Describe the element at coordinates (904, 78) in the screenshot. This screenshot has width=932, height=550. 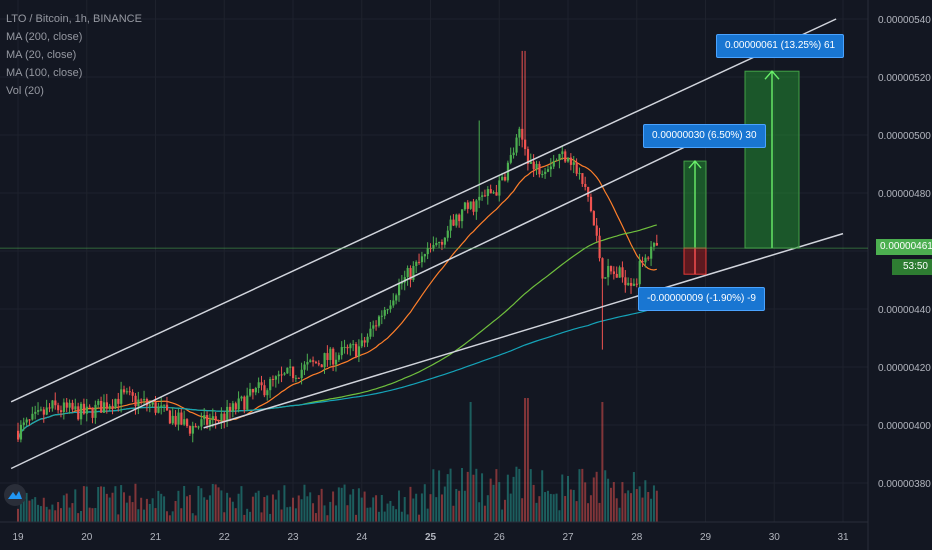
I see `y-tick-label-7: 0.00000520` at that location.